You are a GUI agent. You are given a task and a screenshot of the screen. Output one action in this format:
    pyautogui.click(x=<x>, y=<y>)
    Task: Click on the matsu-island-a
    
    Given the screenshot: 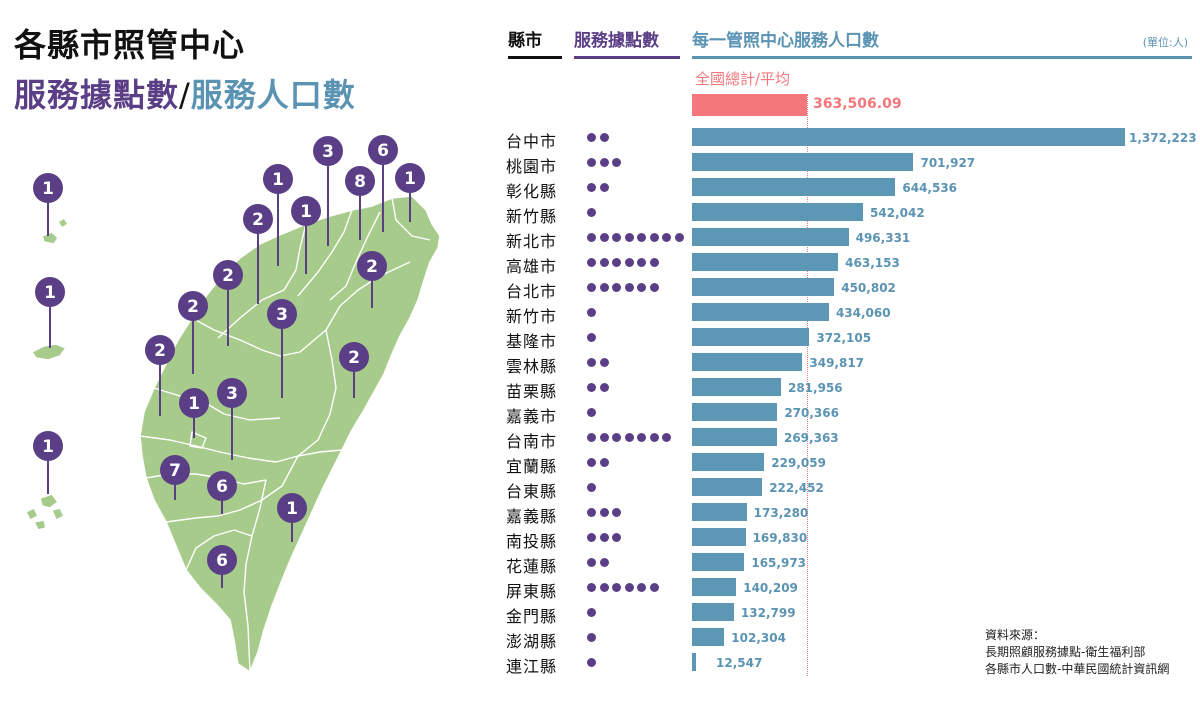 What is the action you would take?
    pyautogui.click(x=50, y=238)
    